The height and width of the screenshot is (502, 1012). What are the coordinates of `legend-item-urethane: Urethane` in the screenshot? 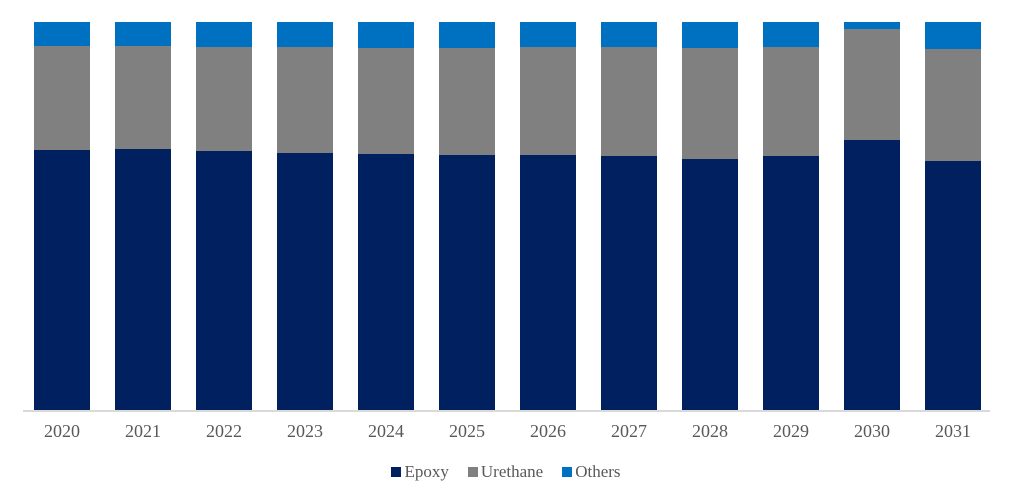 It's located at (505, 472).